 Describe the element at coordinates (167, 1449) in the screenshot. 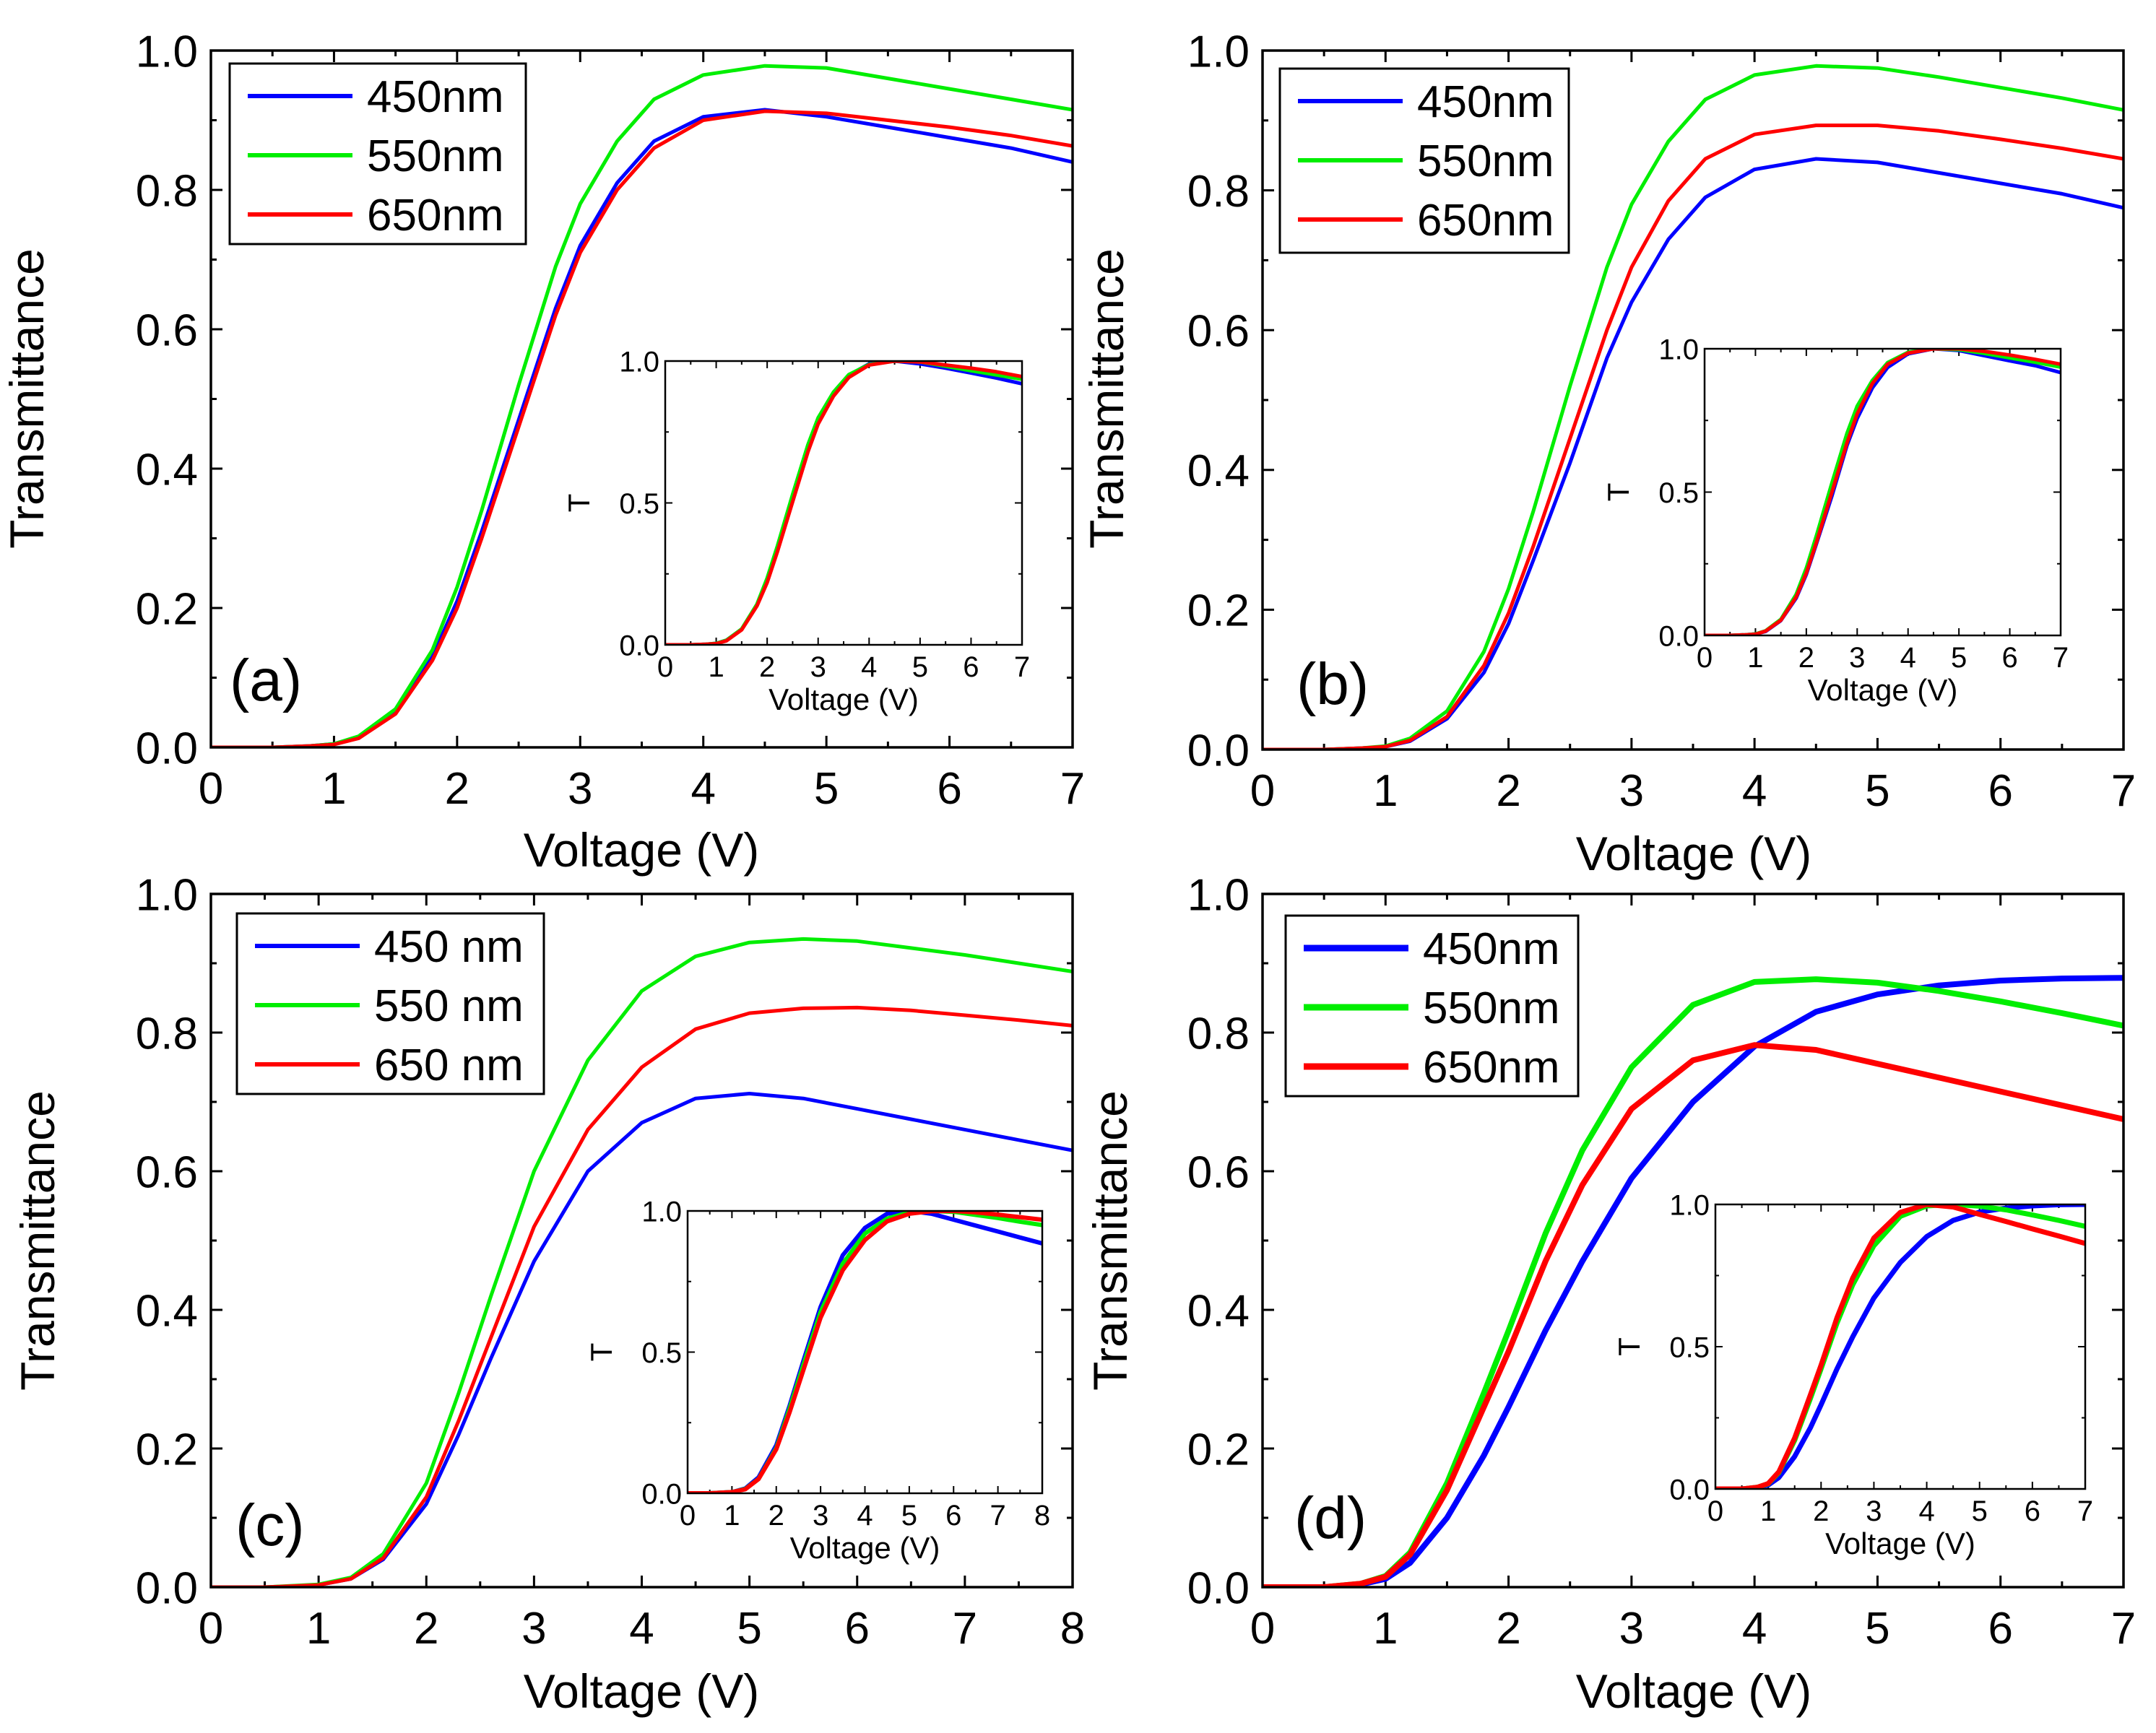

I see `y-tick-label: 0.2` at that location.